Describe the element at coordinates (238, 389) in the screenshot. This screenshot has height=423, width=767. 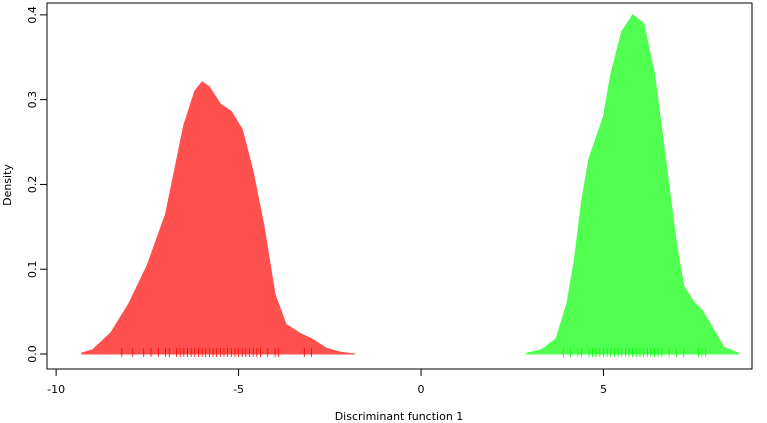
I see `x-tick-label: -5` at that location.